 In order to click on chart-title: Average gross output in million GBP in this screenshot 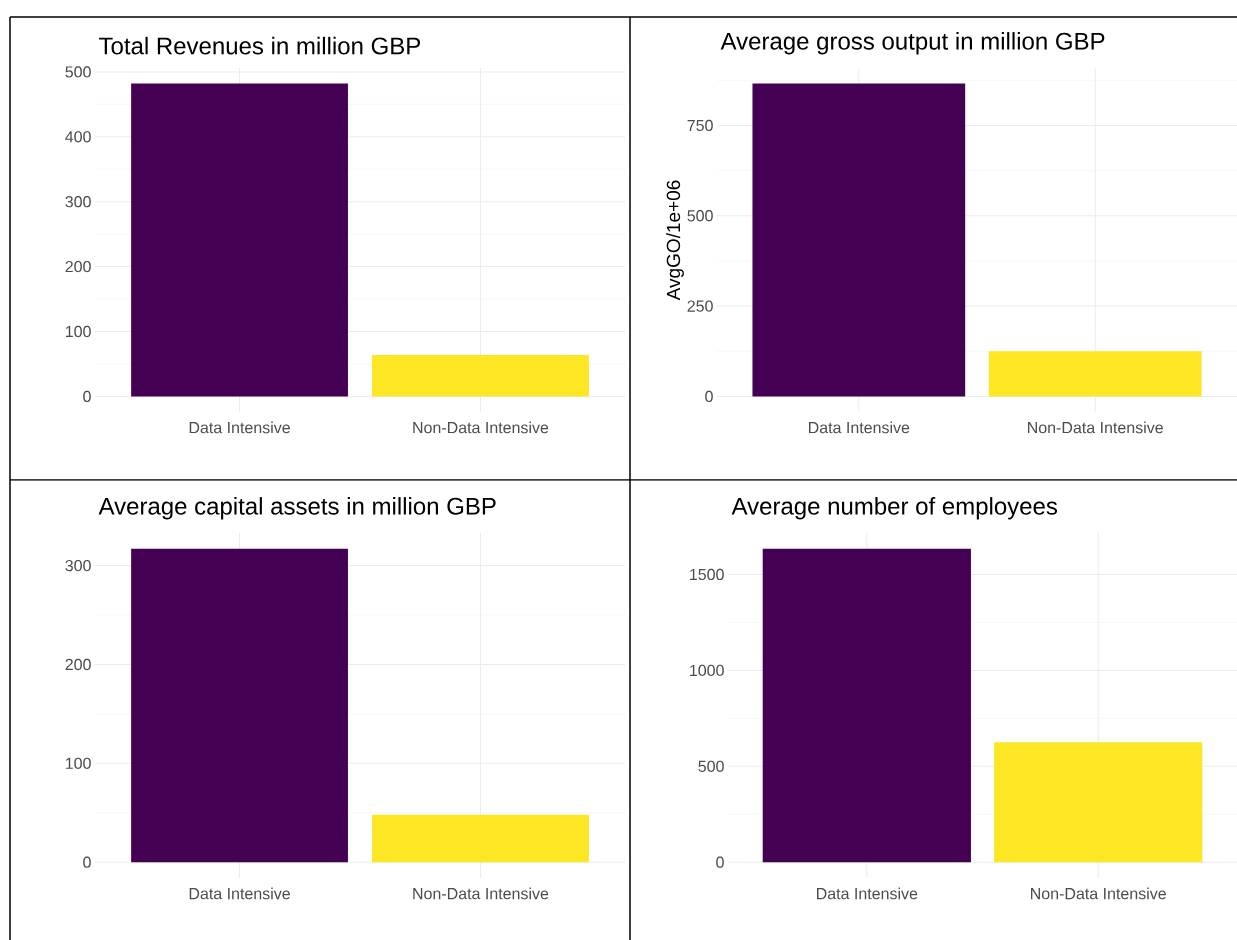, I will do `click(912, 43)`.